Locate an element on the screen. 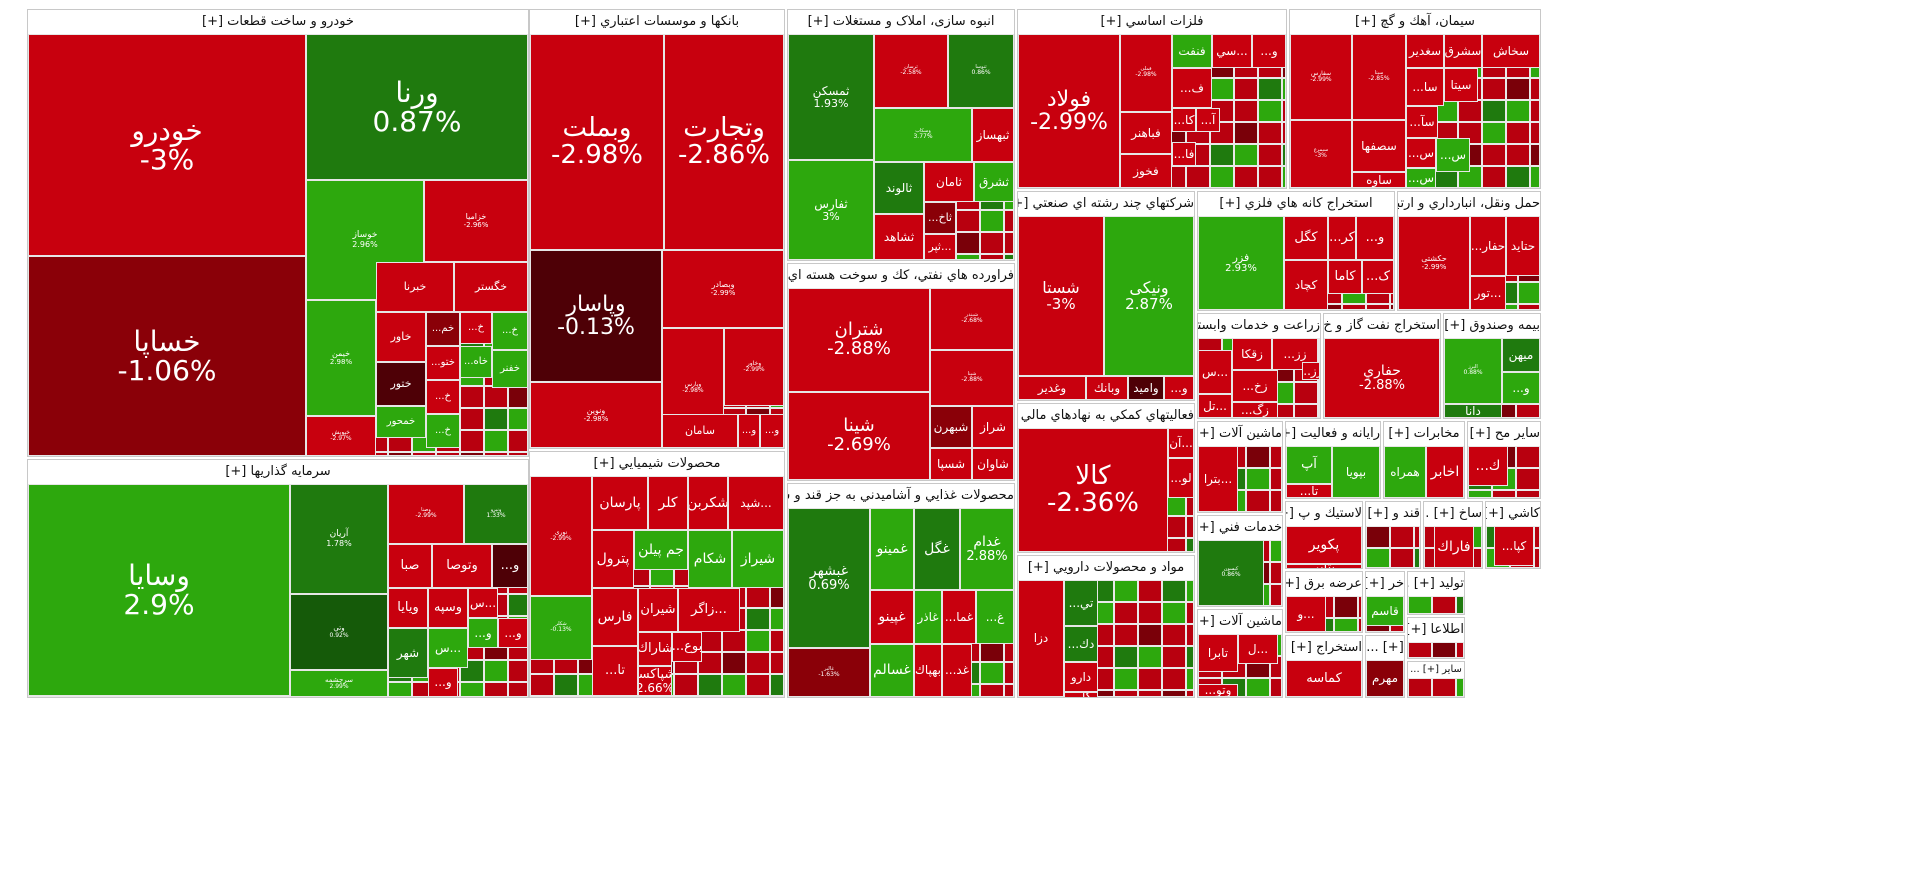 Image resolution: width=1920 pixels, height=873 pixels. stock-tile: وتجارت -2.86% is located at coordinates (724, 142).